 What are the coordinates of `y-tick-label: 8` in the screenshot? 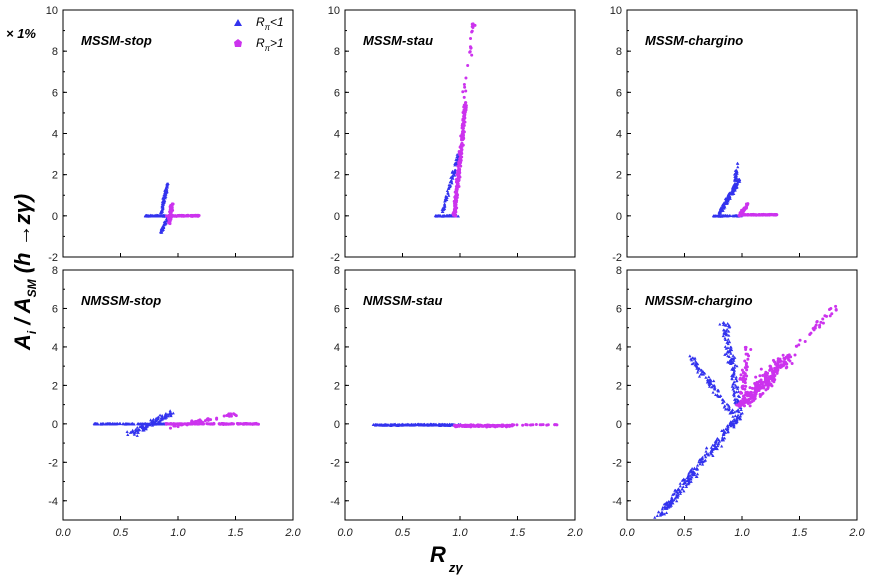 It's located at (55, 271).